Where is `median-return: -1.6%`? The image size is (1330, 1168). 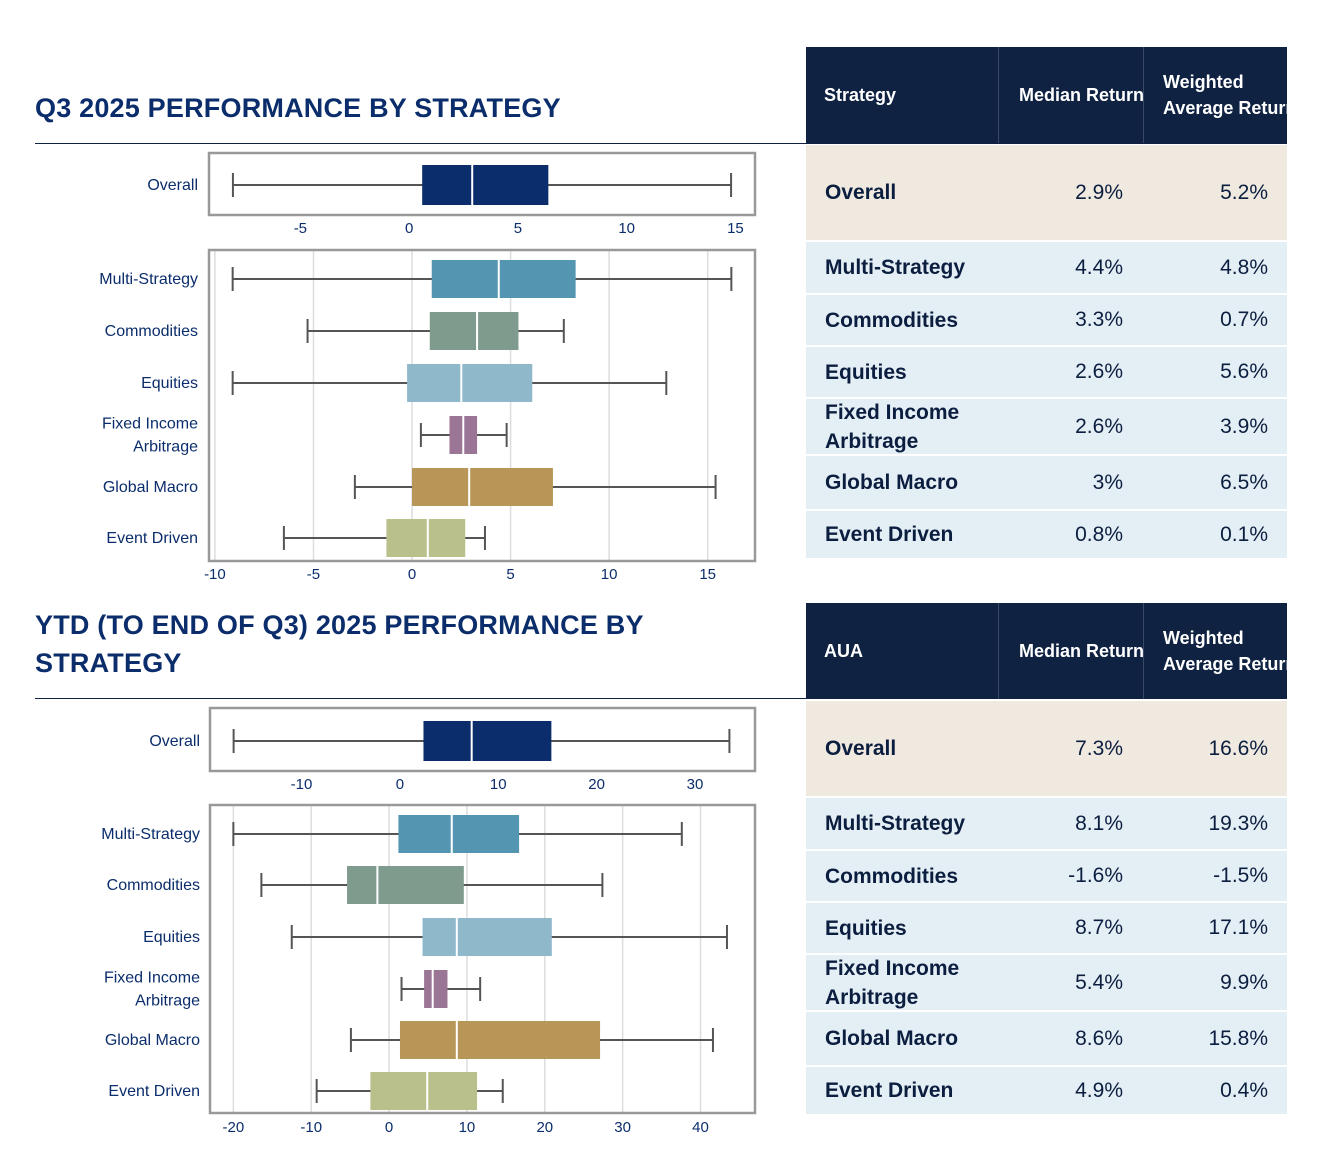 median-return: -1.6% is located at coordinates (1095, 875).